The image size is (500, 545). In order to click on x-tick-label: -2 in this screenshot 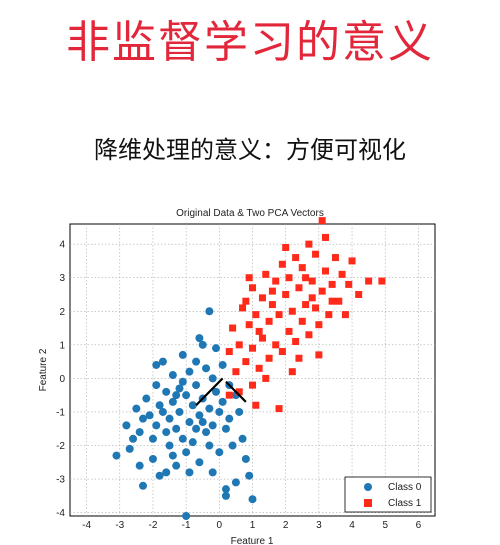, I will do `click(153, 525)`.